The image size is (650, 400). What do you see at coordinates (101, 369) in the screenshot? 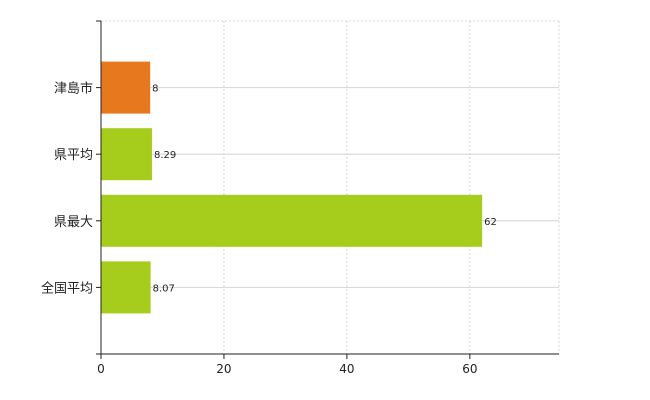
I see `x-tick-label: 0` at bounding box center [101, 369].